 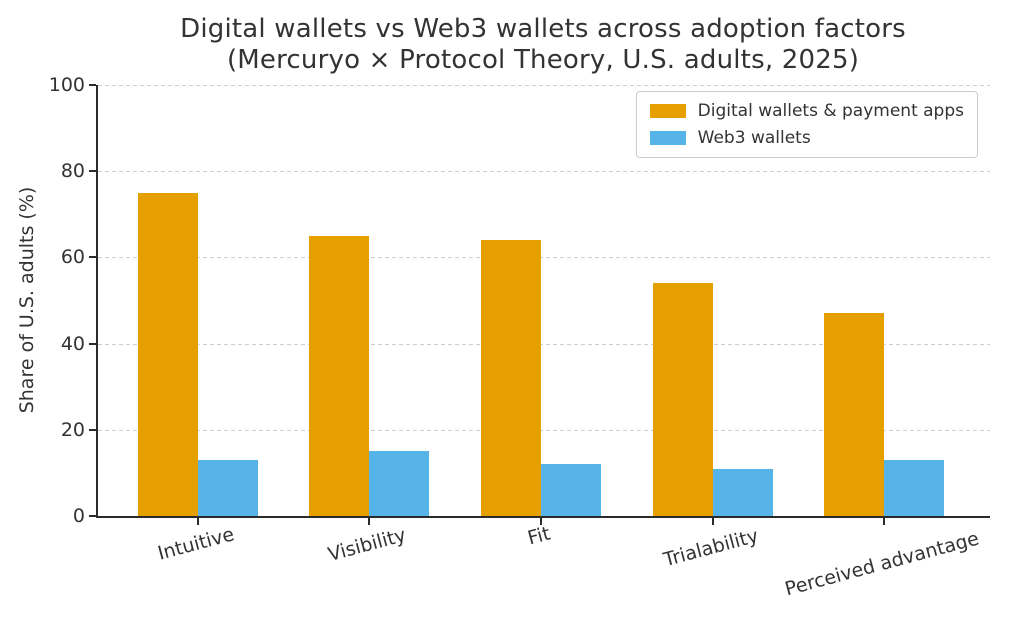 What do you see at coordinates (541, 521) in the screenshot?
I see `x-tick-mark-fit` at bounding box center [541, 521].